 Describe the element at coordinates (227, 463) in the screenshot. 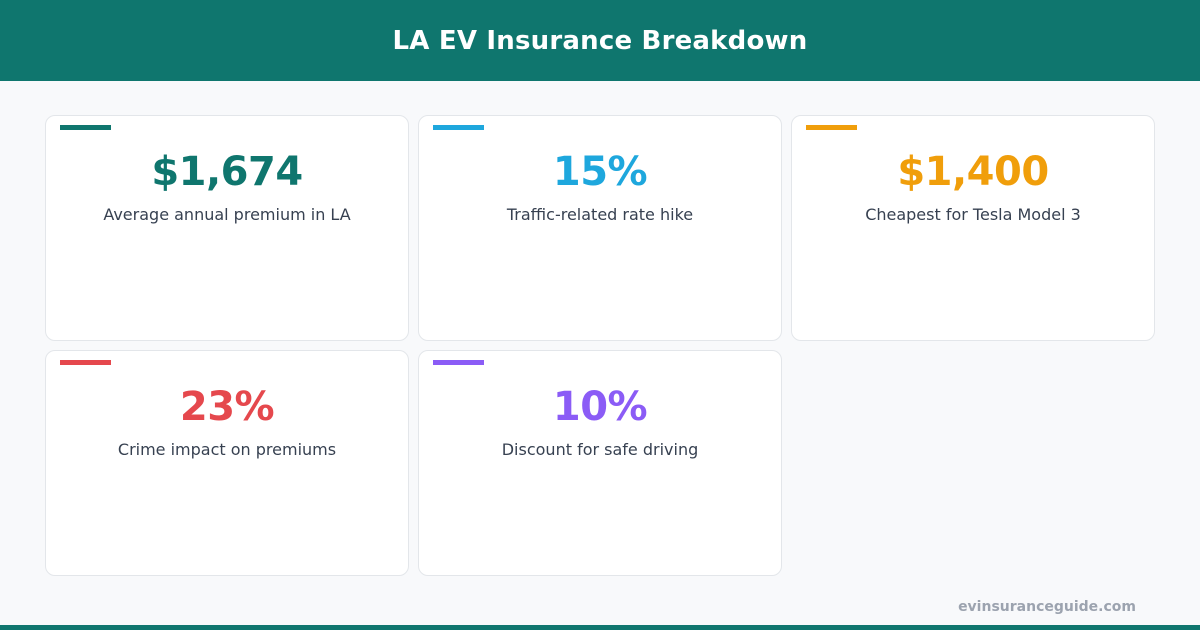

I see `stat-card-crime-impact: 23% Crime impact on premiums` at that location.